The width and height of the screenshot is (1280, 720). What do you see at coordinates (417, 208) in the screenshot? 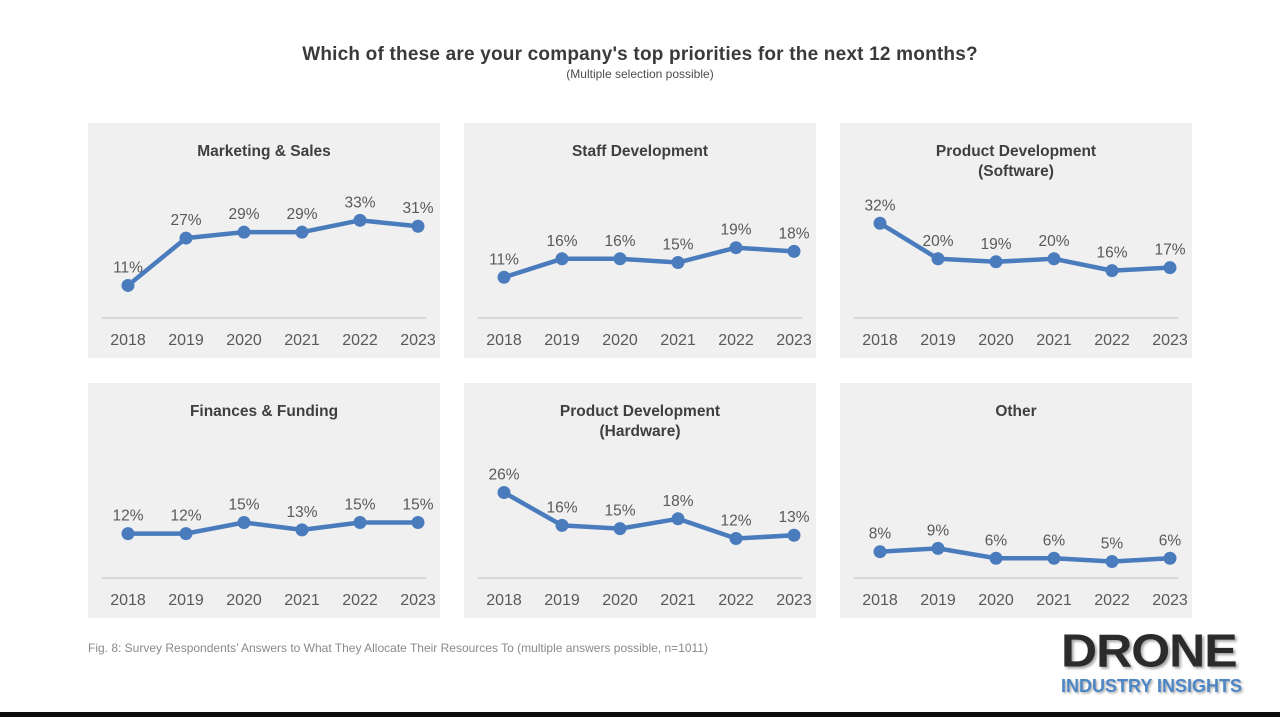
I see `data-point-label: 31%` at bounding box center [417, 208].